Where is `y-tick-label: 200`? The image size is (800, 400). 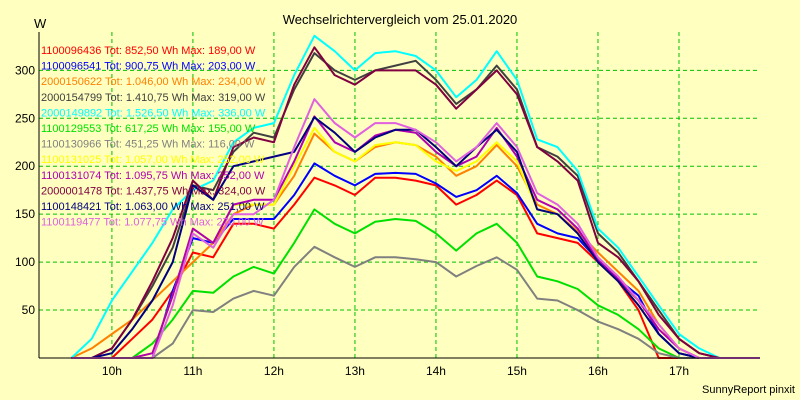 y-tick-label: 200 is located at coordinates (25, 166).